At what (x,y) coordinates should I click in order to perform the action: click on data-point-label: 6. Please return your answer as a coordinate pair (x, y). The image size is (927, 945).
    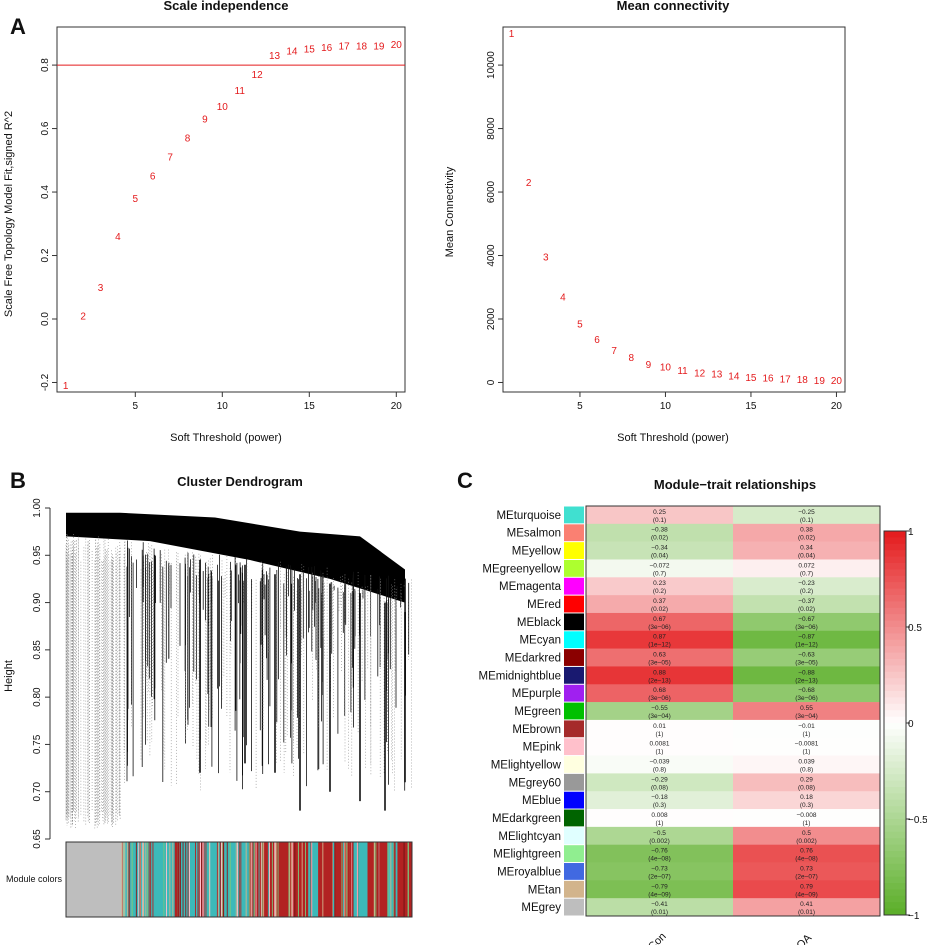
    Looking at the image, I should click on (597, 340).